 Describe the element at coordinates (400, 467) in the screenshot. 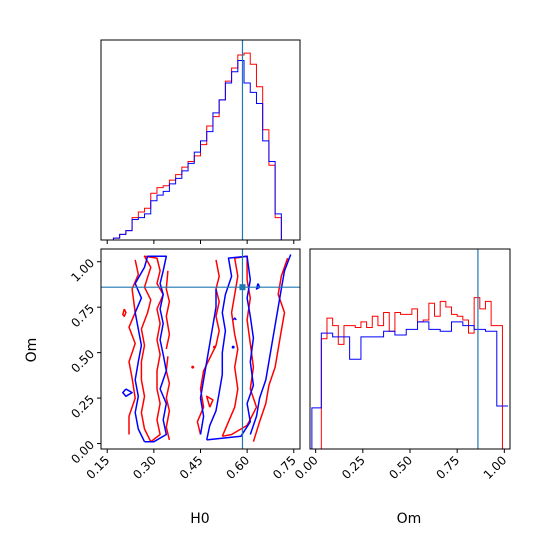

I see `x-tick-label-om-marginal: 0.50` at that location.